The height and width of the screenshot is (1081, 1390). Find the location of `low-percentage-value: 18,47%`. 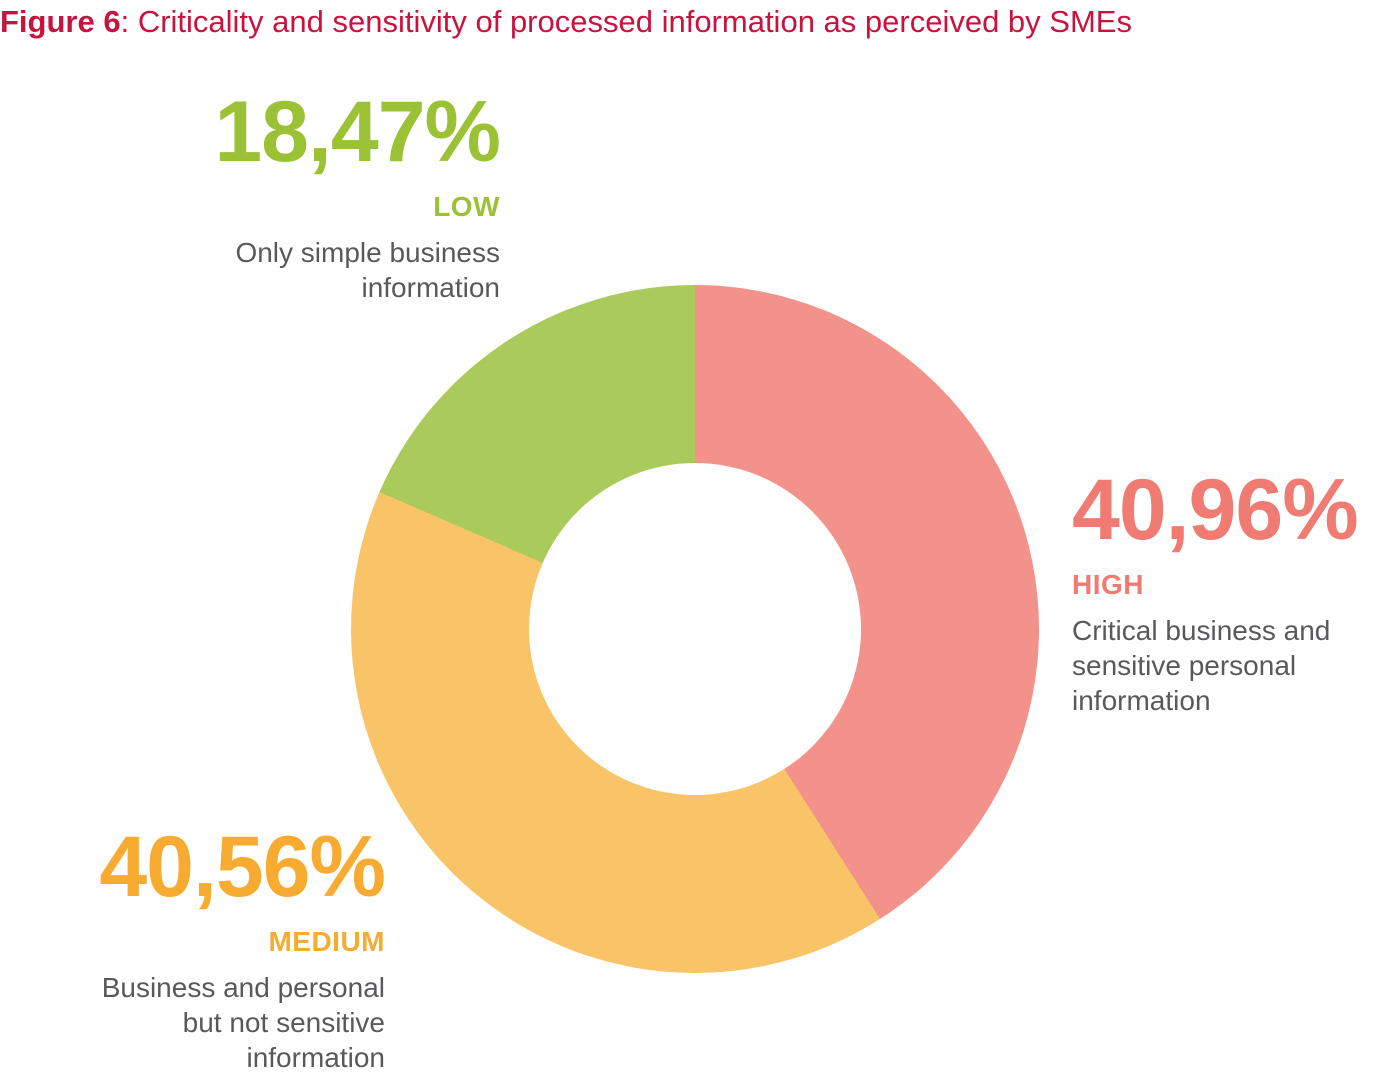

low-percentage-value: 18,47% is located at coordinates (357, 132).